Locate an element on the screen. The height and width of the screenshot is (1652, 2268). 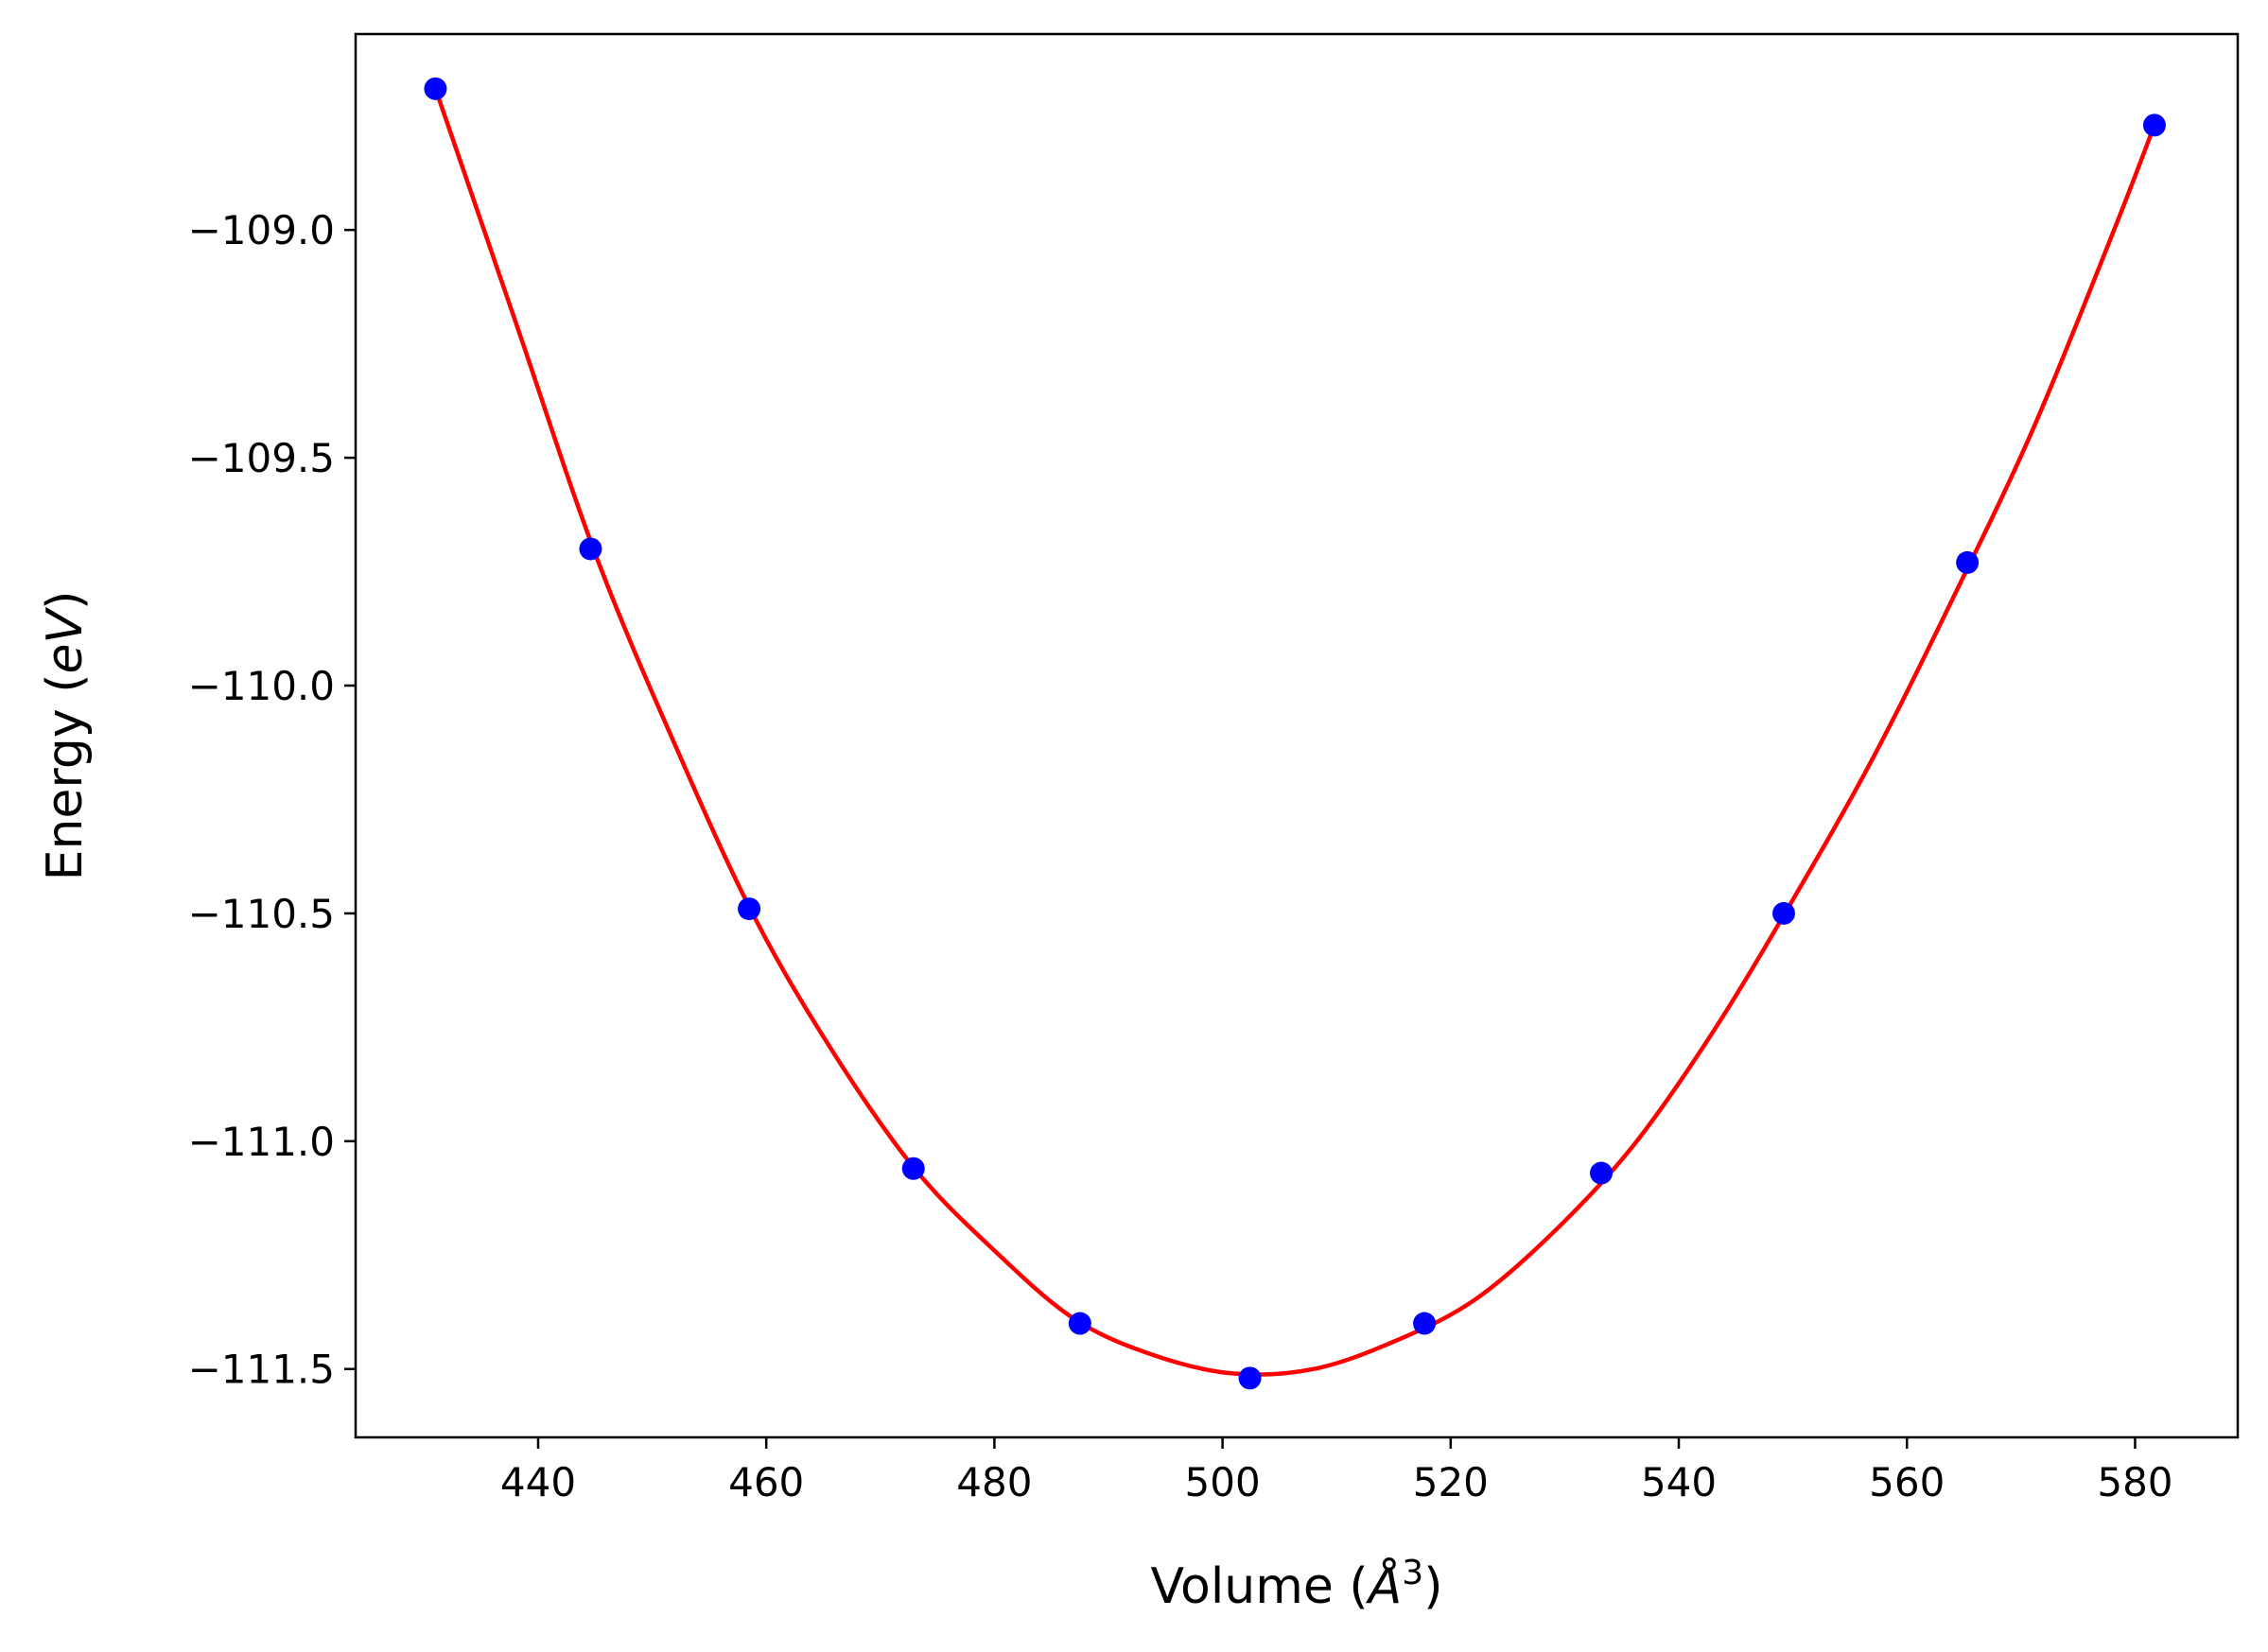
x-tick-label: 460 is located at coordinates (766, 1482).